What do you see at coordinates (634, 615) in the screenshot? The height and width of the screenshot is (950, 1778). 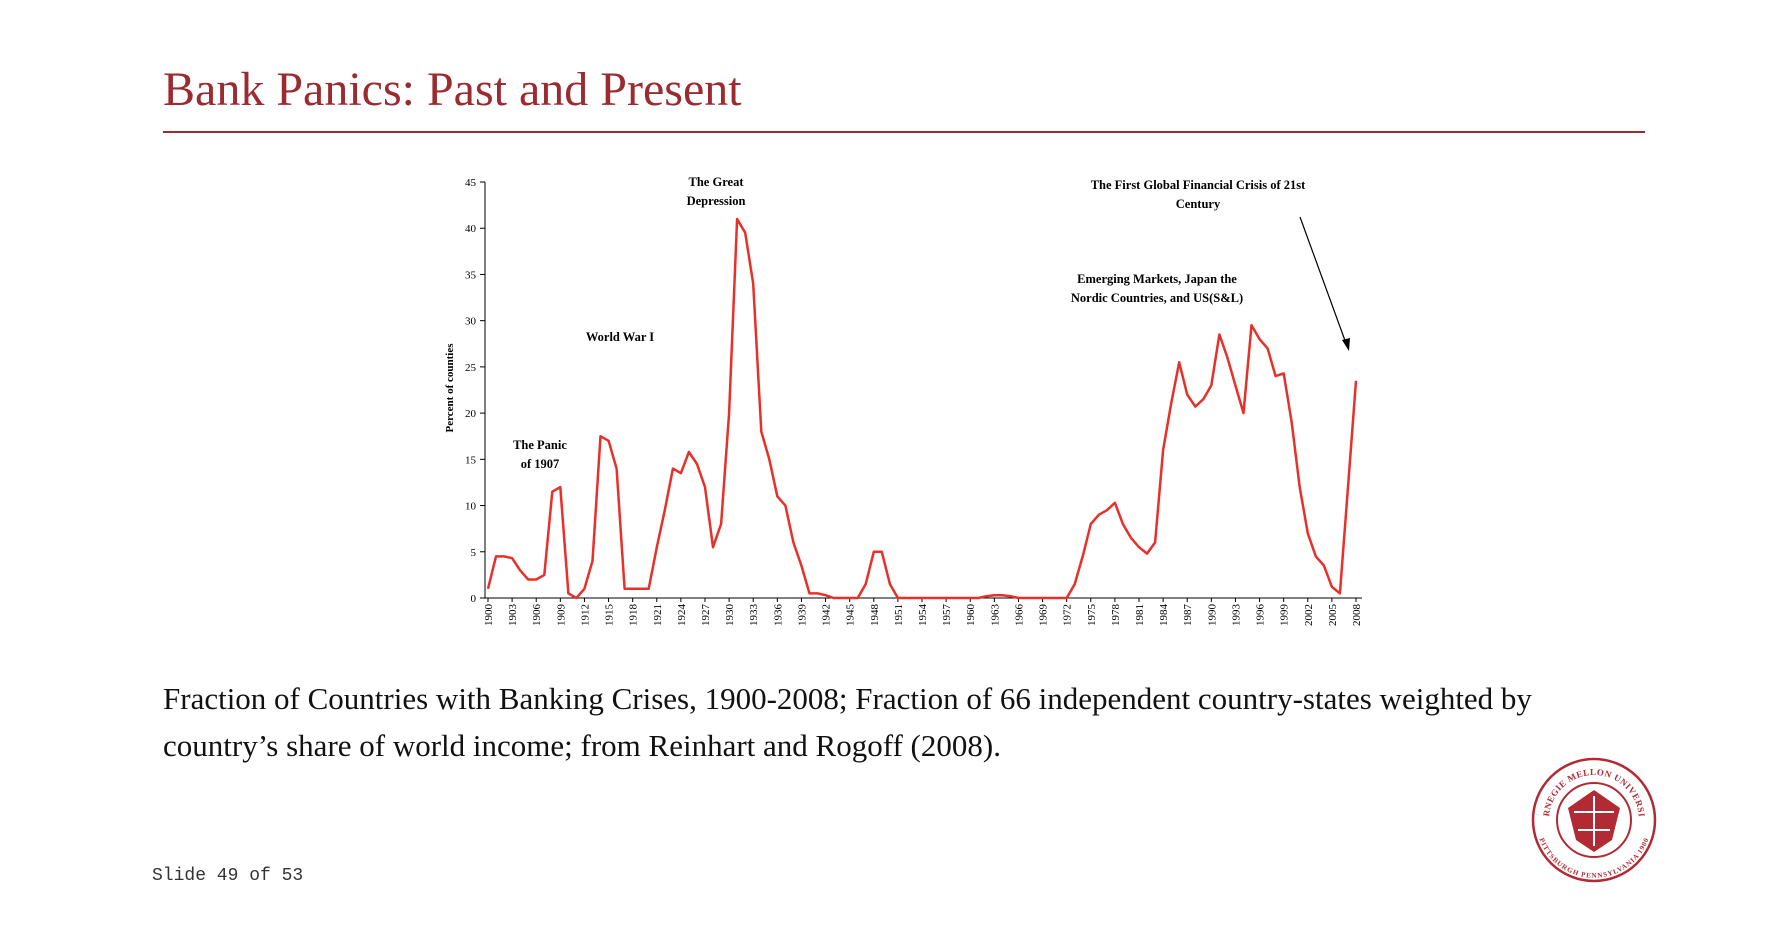 I see `x-tick-label: 1918` at bounding box center [634, 615].